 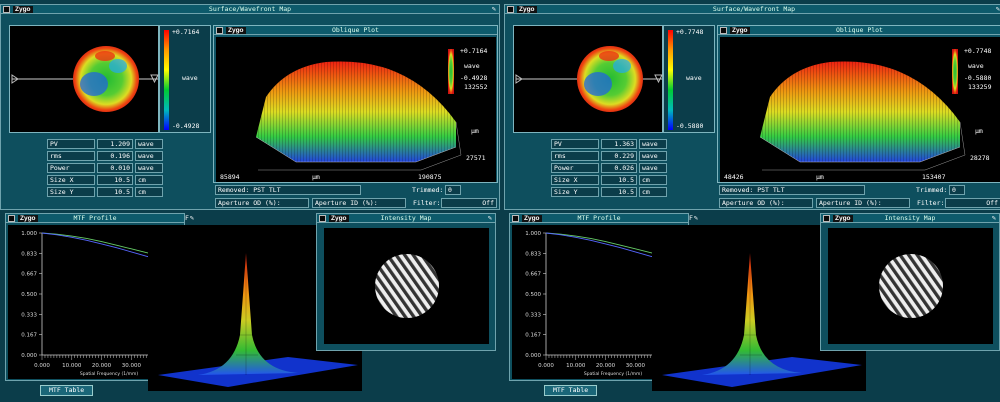 I want to click on mtf-y-tick-label: 0.833, so click(x=29, y=254).